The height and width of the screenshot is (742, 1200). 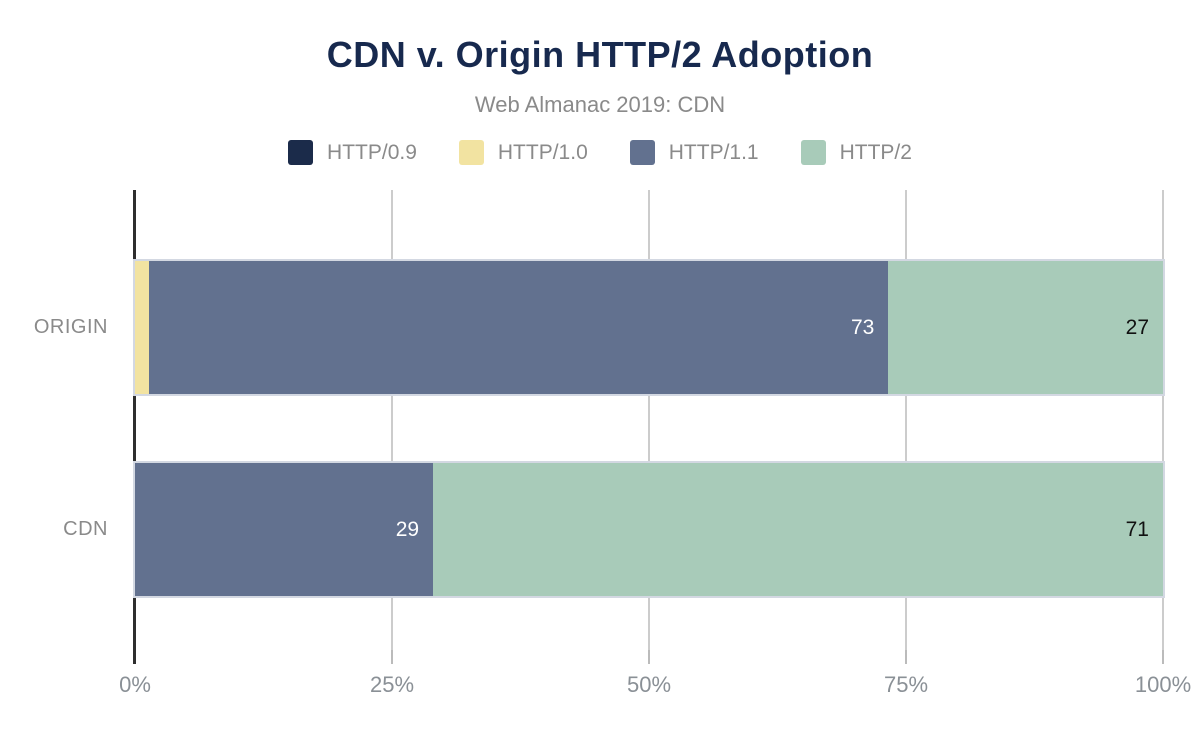 What do you see at coordinates (600, 684) in the screenshot?
I see `x-axis-labels: 0% 25% 50% 75% 100%` at bounding box center [600, 684].